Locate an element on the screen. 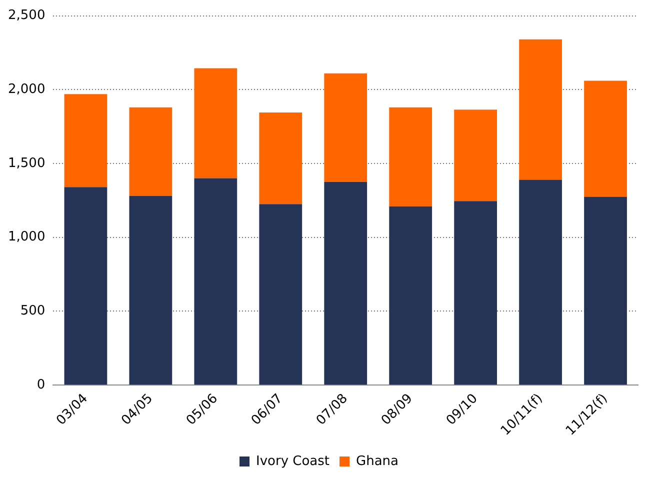 This screenshot has width=650, height=478. legend-label: Ivory Coast is located at coordinates (293, 461).